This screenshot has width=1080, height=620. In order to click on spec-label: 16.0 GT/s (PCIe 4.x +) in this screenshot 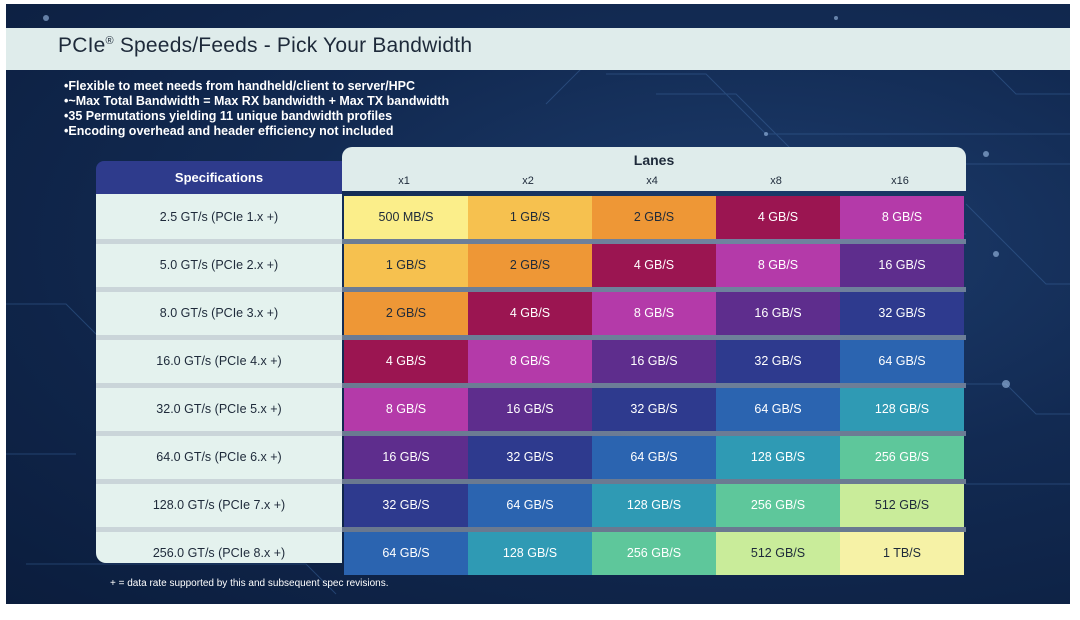, I will do `click(219, 361)`.